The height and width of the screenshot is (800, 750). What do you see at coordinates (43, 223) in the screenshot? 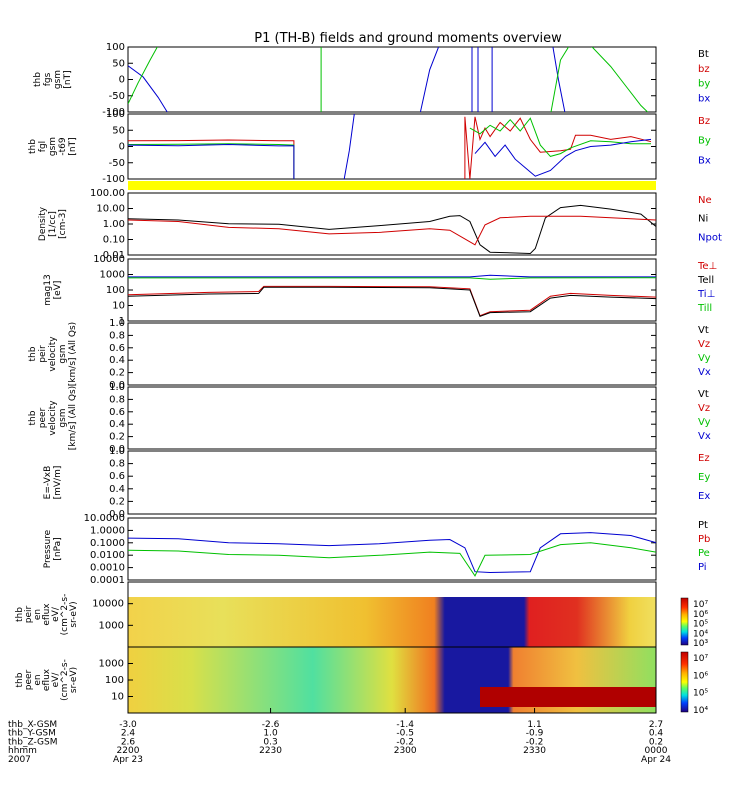
I see `y-axis-label: Density` at bounding box center [43, 223].